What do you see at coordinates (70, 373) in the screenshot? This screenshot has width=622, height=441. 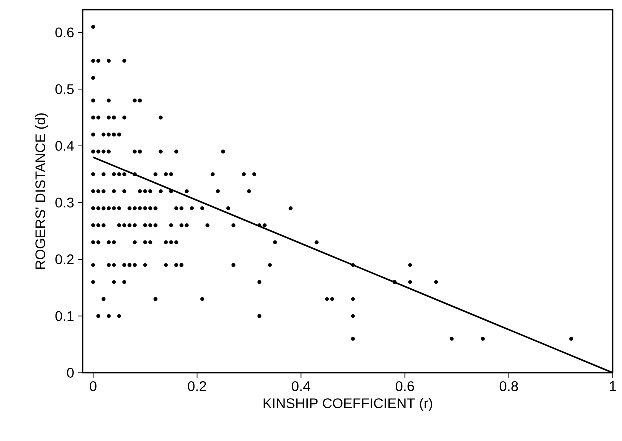 I see `y-tick-label: 0` at bounding box center [70, 373].